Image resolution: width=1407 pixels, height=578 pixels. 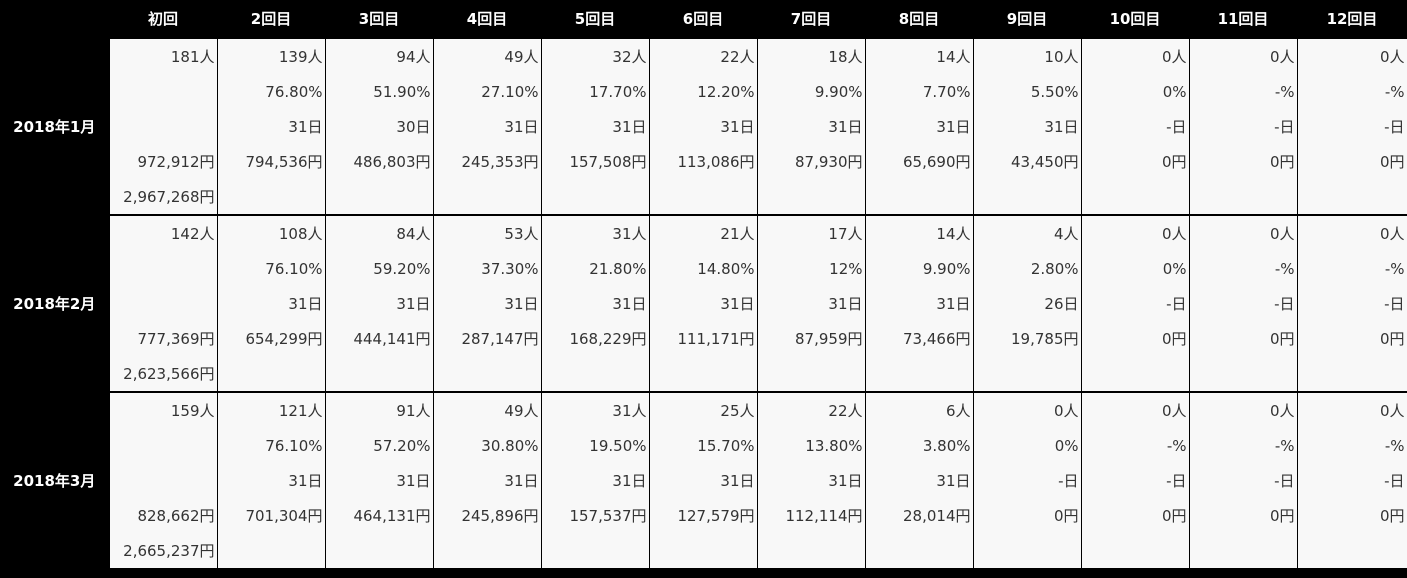 I want to click on header-cell: 12回目, so click(x=1352, y=19).